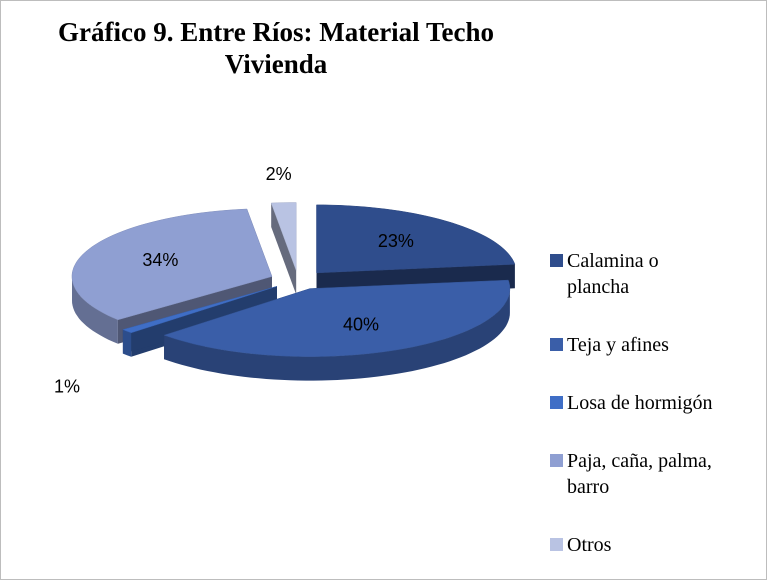 The width and height of the screenshot is (767, 580). I want to click on data-label: 34%, so click(160, 260).